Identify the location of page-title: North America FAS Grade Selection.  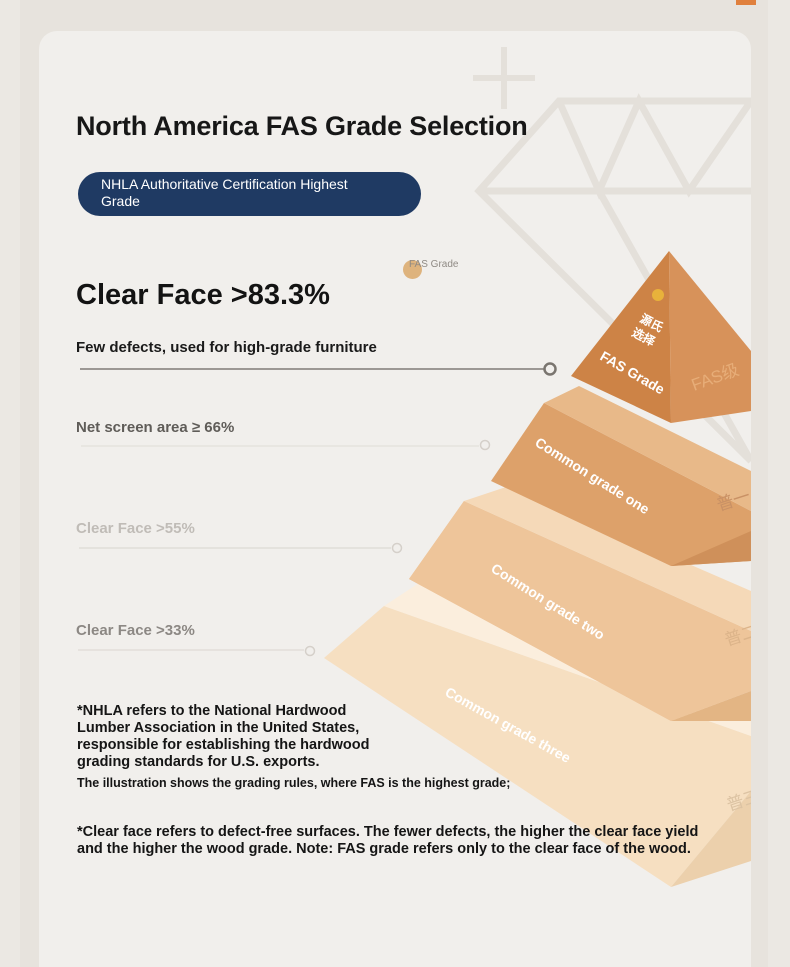
(302, 126).